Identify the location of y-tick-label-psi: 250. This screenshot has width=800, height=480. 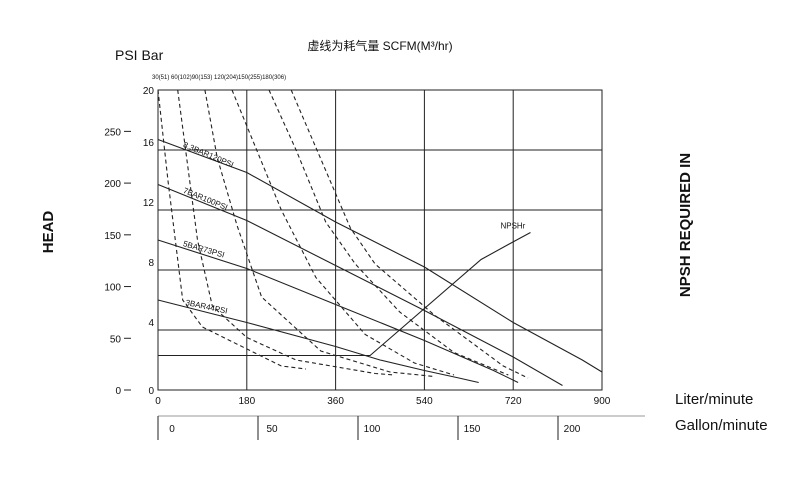
(112, 132).